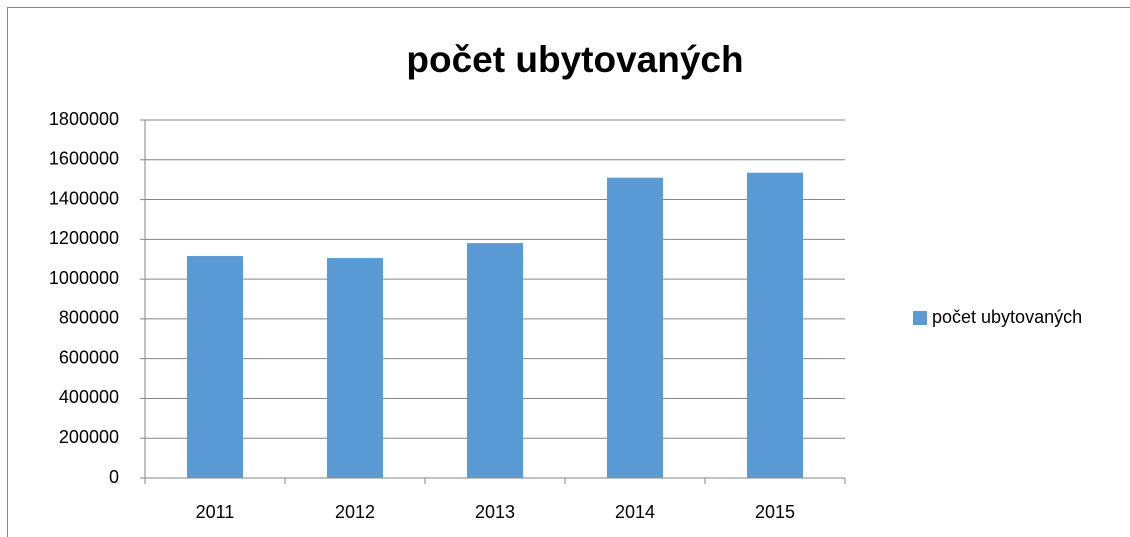  What do you see at coordinates (114, 477) in the screenshot?
I see `y-tick-label: 0` at bounding box center [114, 477].